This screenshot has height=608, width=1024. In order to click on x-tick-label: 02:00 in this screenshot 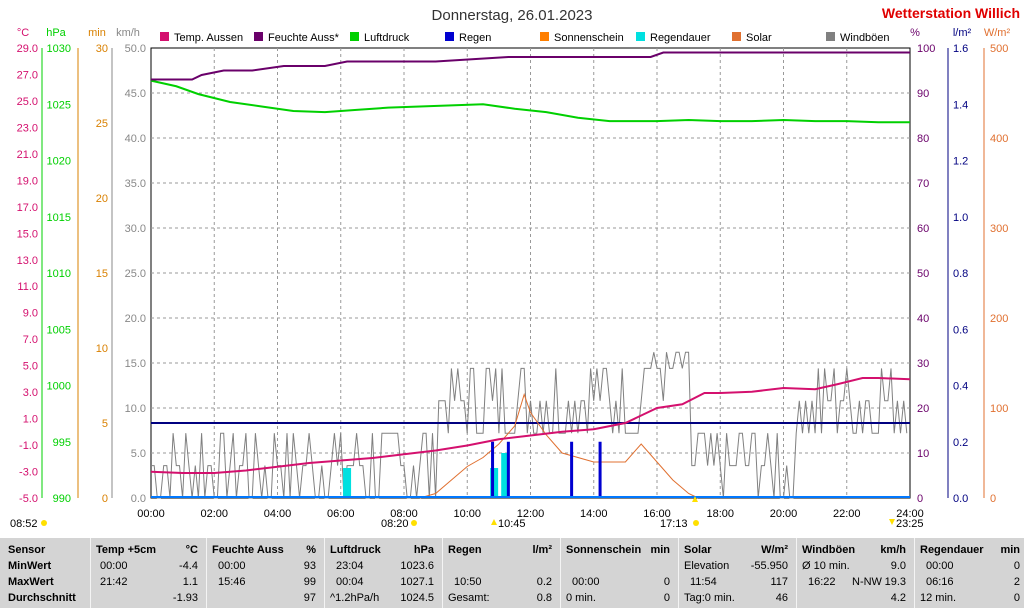, I will do `click(214, 514)`.